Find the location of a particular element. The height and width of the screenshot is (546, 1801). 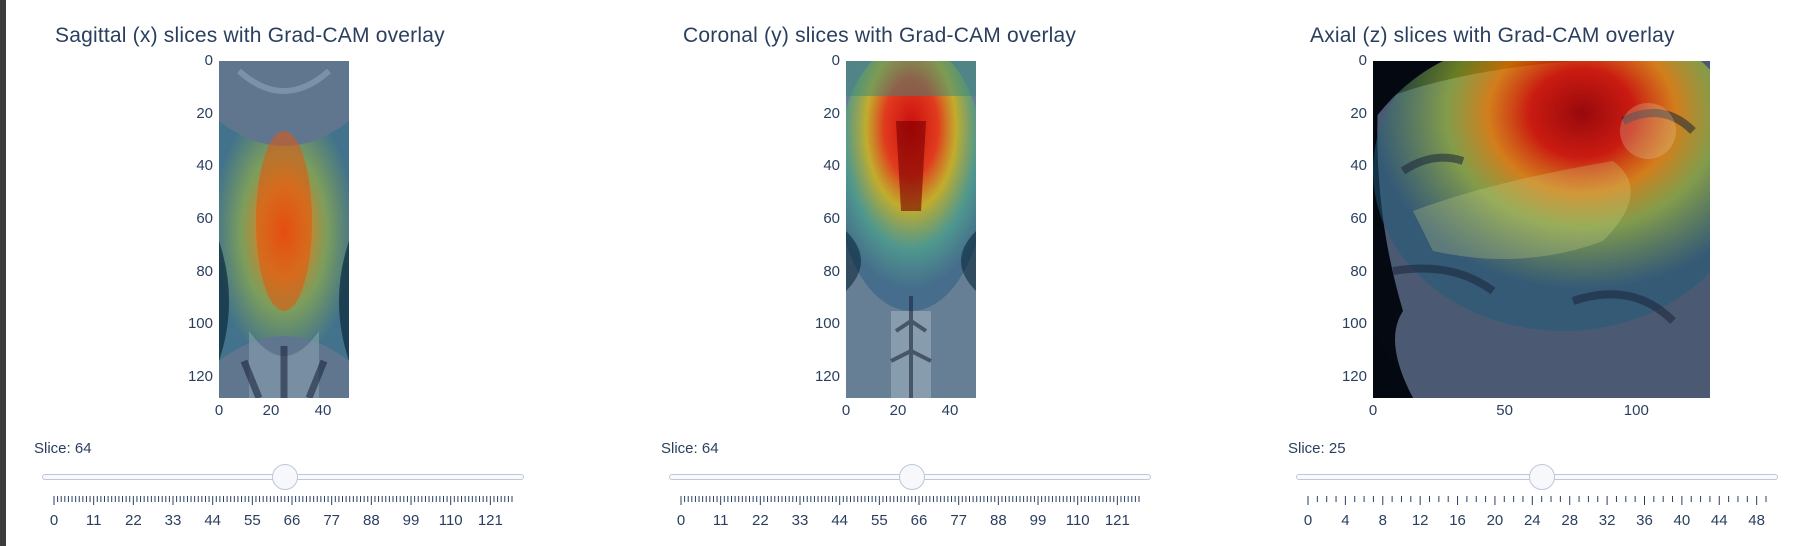

sagittal-slider-ticks is located at coordinates (283, 500).